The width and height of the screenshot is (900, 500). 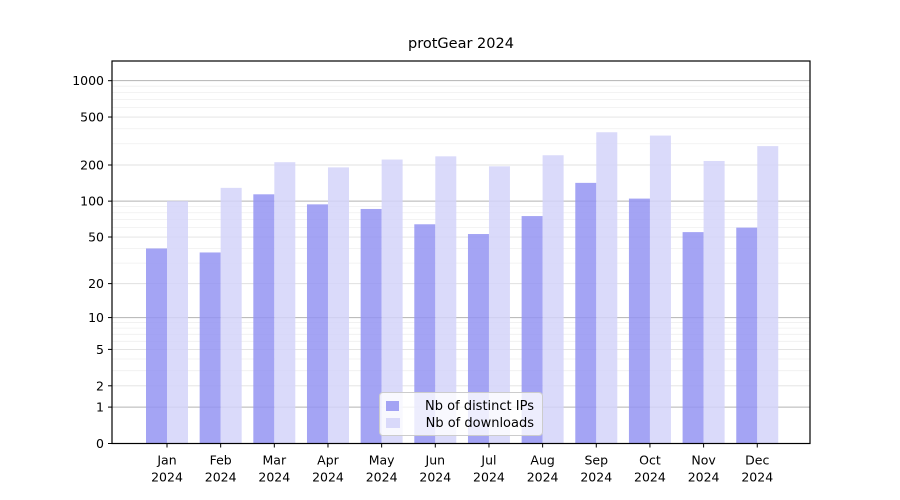 I want to click on legend-swatch-distinct-ips, so click(x=393, y=406).